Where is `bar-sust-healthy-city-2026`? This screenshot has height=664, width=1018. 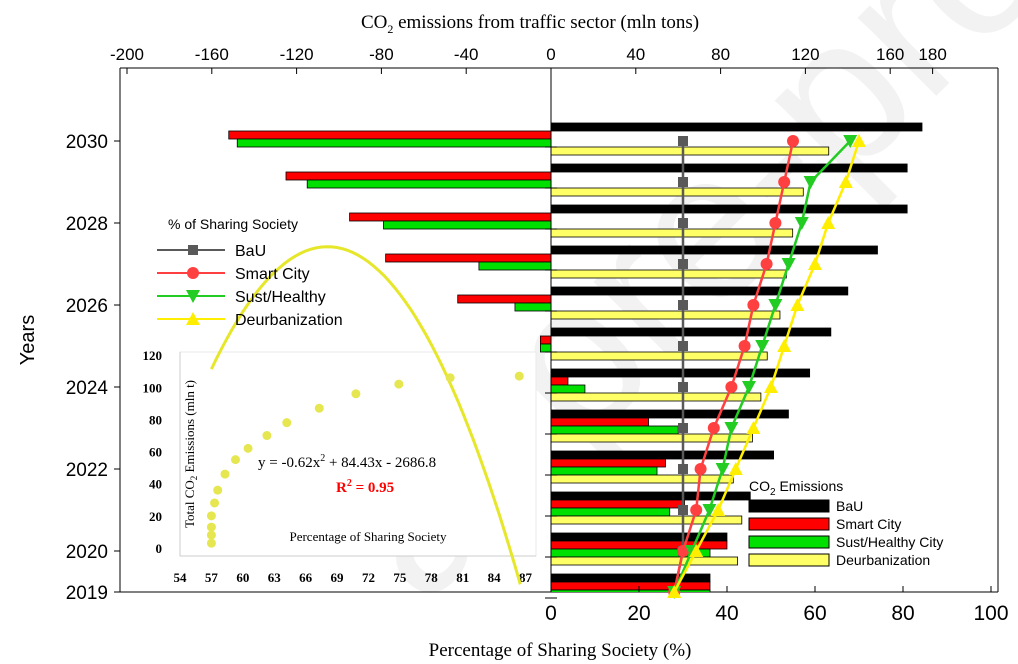
bar-sust-healthy-city-2026 is located at coordinates (533, 307).